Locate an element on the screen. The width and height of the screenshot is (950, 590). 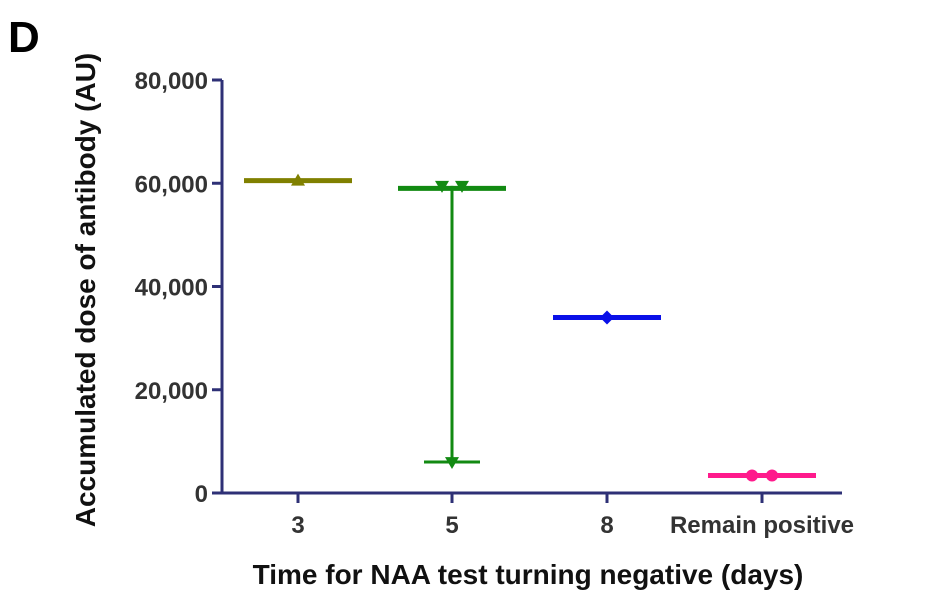
x-axis: 3 5 8 Remain positive is located at coordinates (538, 515).